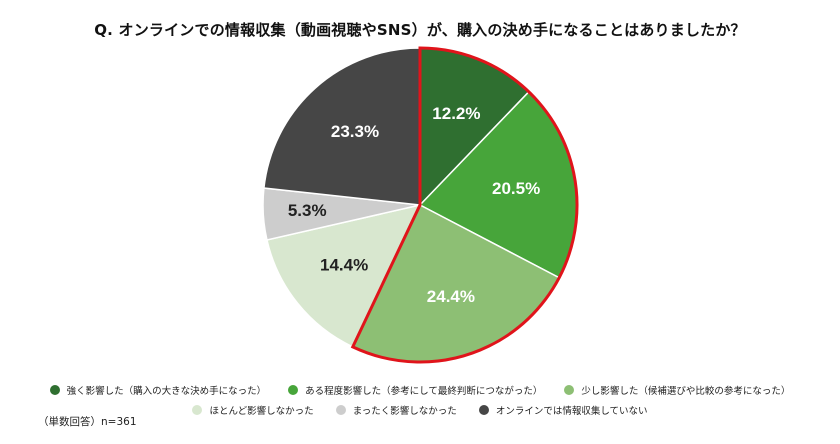  Describe the element at coordinates (344, 264) in the screenshot. I see `slice-value-label: 14.4%` at that location.